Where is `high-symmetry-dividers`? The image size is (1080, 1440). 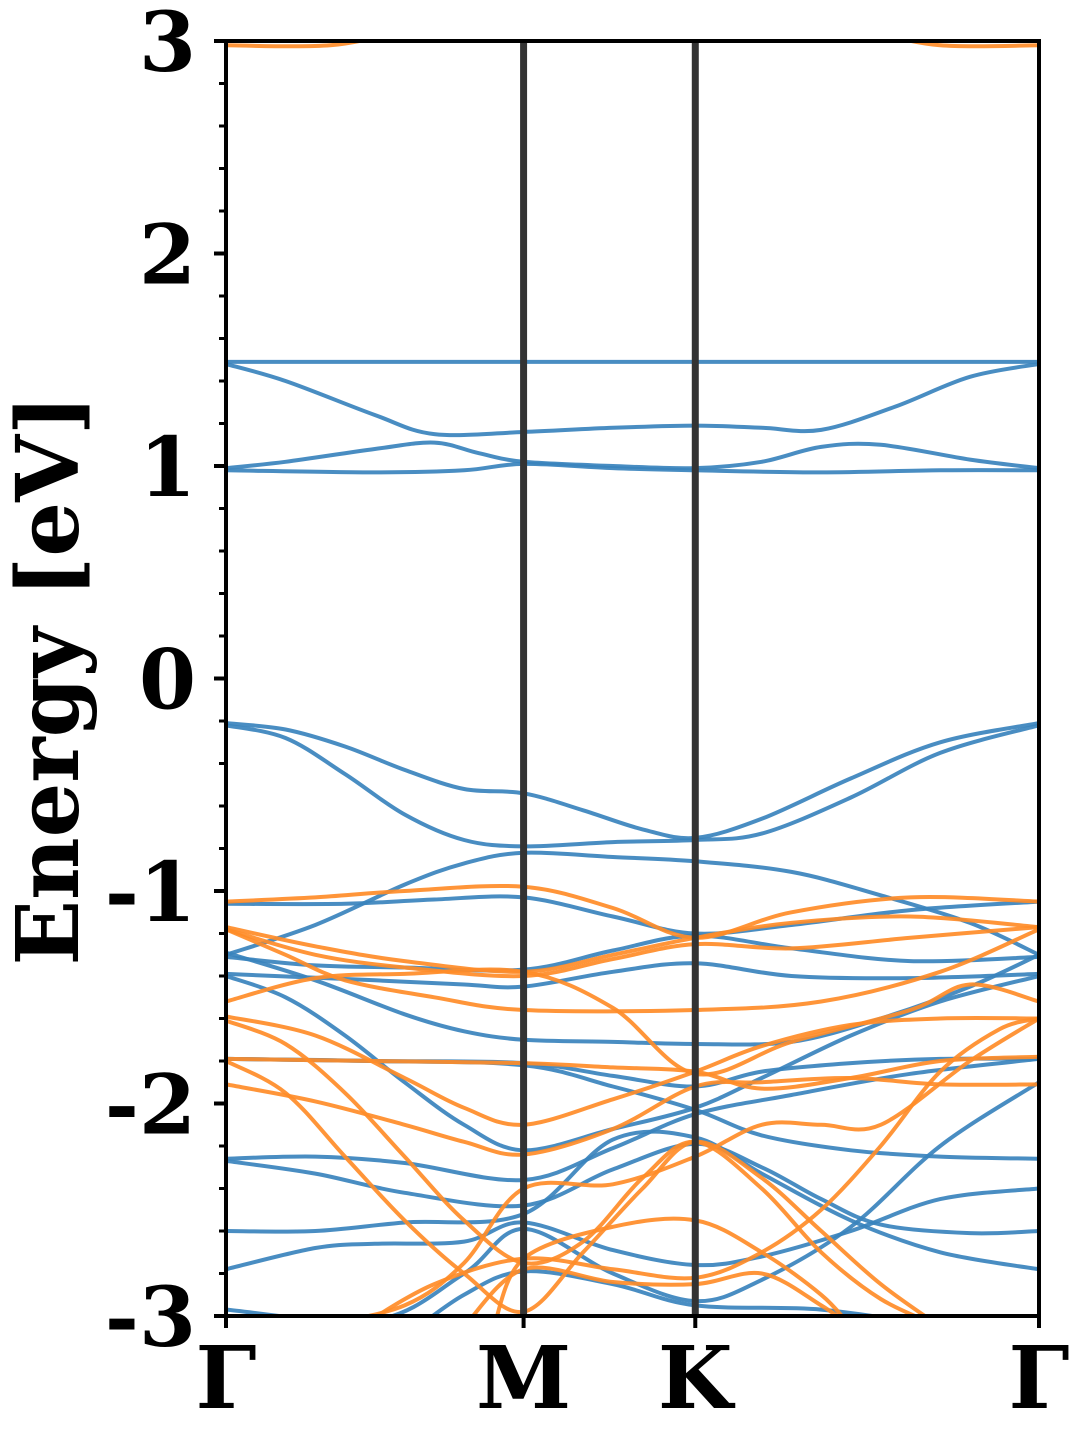
high-symmetry-dividers is located at coordinates (609, 678).